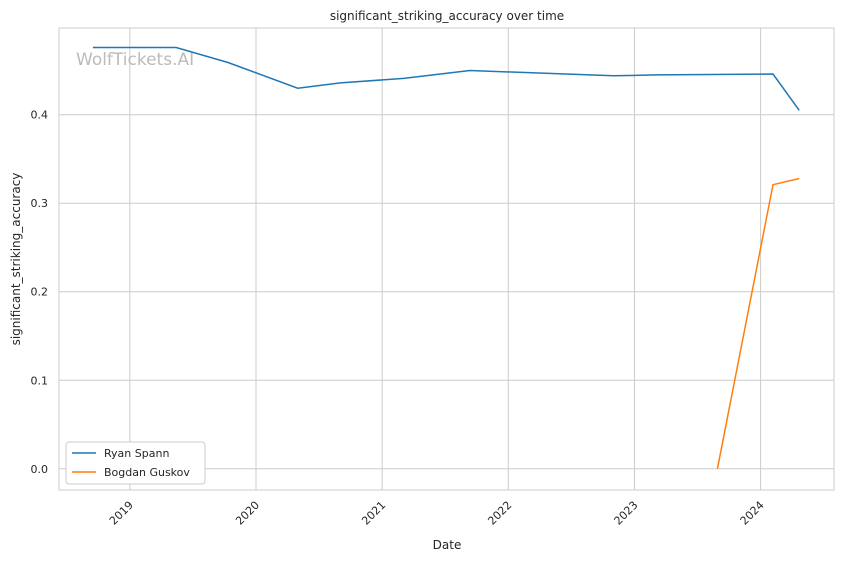  What do you see at coordinates (447, 16) in the screenshot?
I see `chart-title: significant_striking_accuracy over time` at bounding box center [447, 16].